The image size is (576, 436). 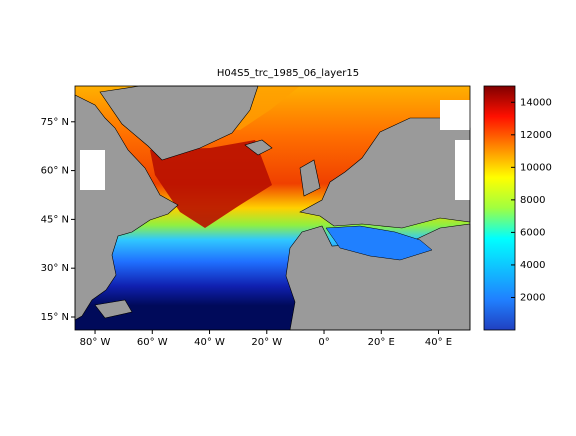 I want to click on colorbar-tick-label: 14000, so click(x=536, y=102).